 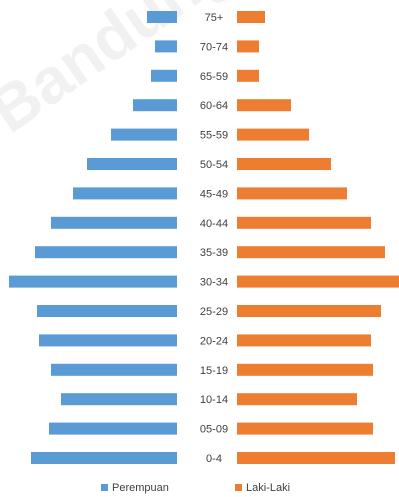 What do you see at coordinates (214, 459) in the screenshot?
I see `age-label-0-4: 0-4` at bounding box center [214, 459].